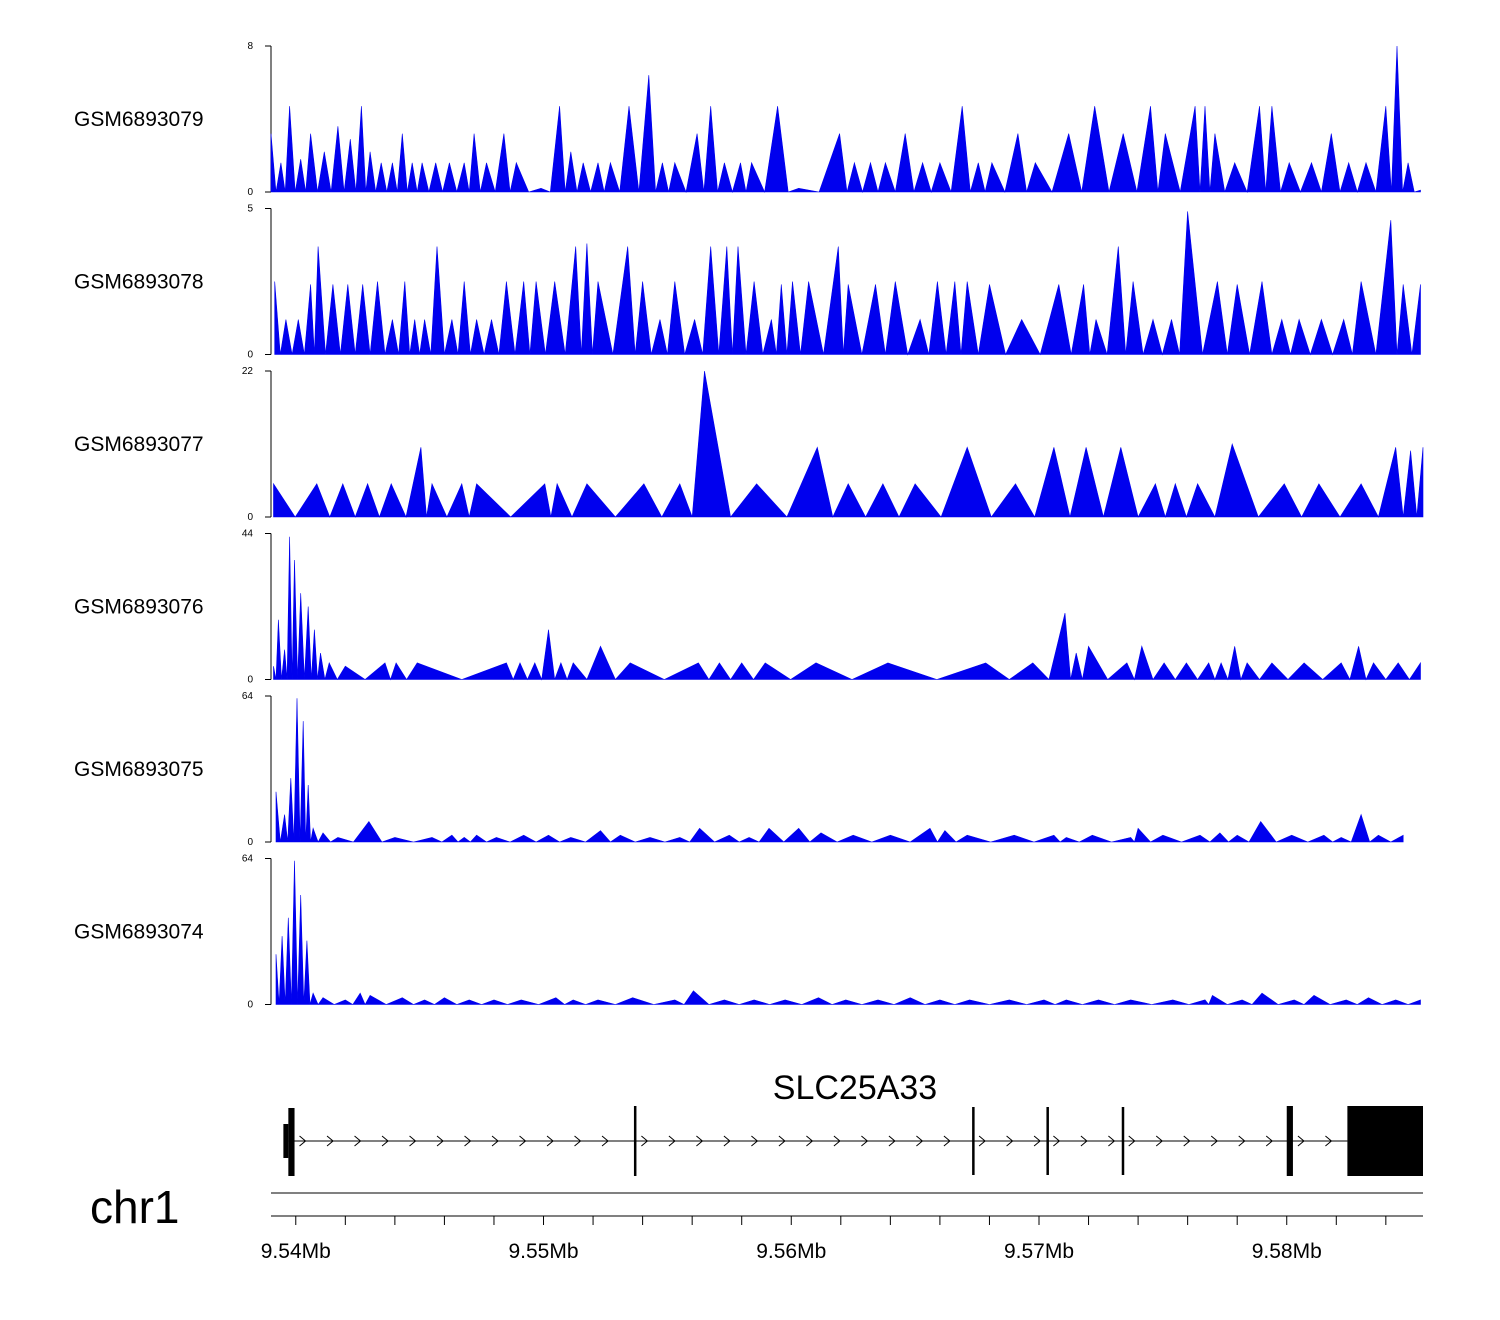 The image size is (1500, 1320). I want to click on track-GSM6893076: GSM6893076 44 0, so click(747, 607).